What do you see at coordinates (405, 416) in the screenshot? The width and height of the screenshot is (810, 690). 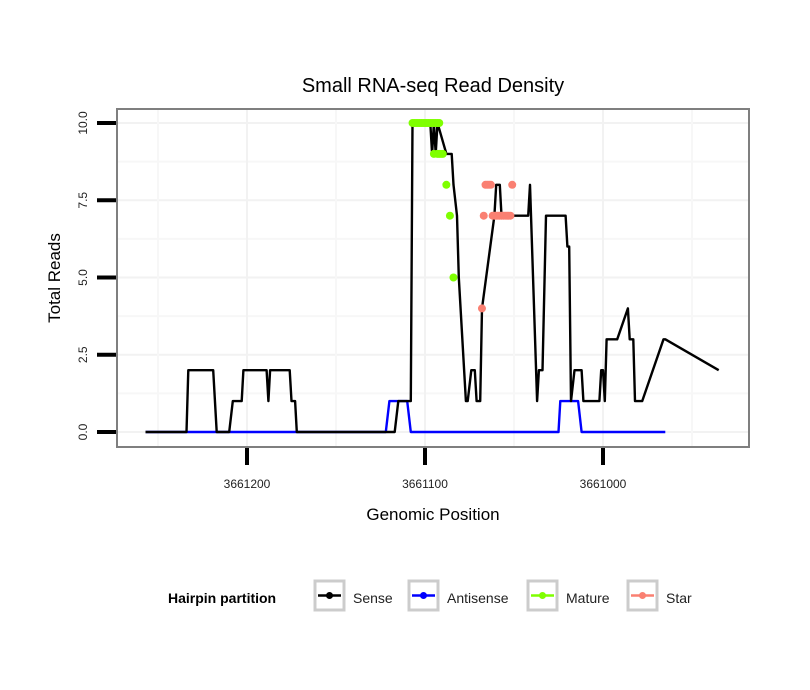 I see `antisense-line` at bounding box center [405, 416].